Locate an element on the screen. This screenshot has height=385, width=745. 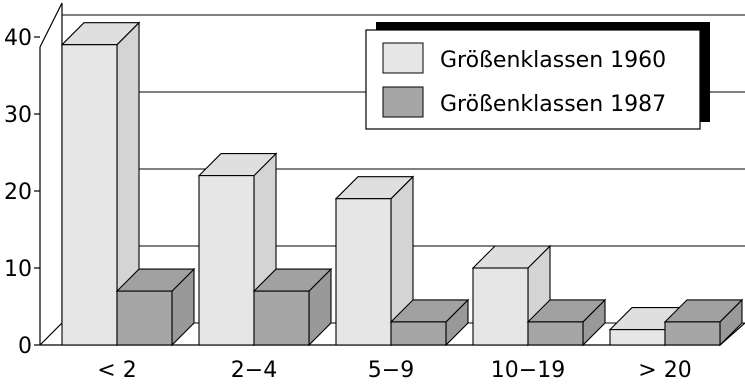
legend: Größenklassen 1960 Größenklassen 1987 is located at coordinates (537, 76).